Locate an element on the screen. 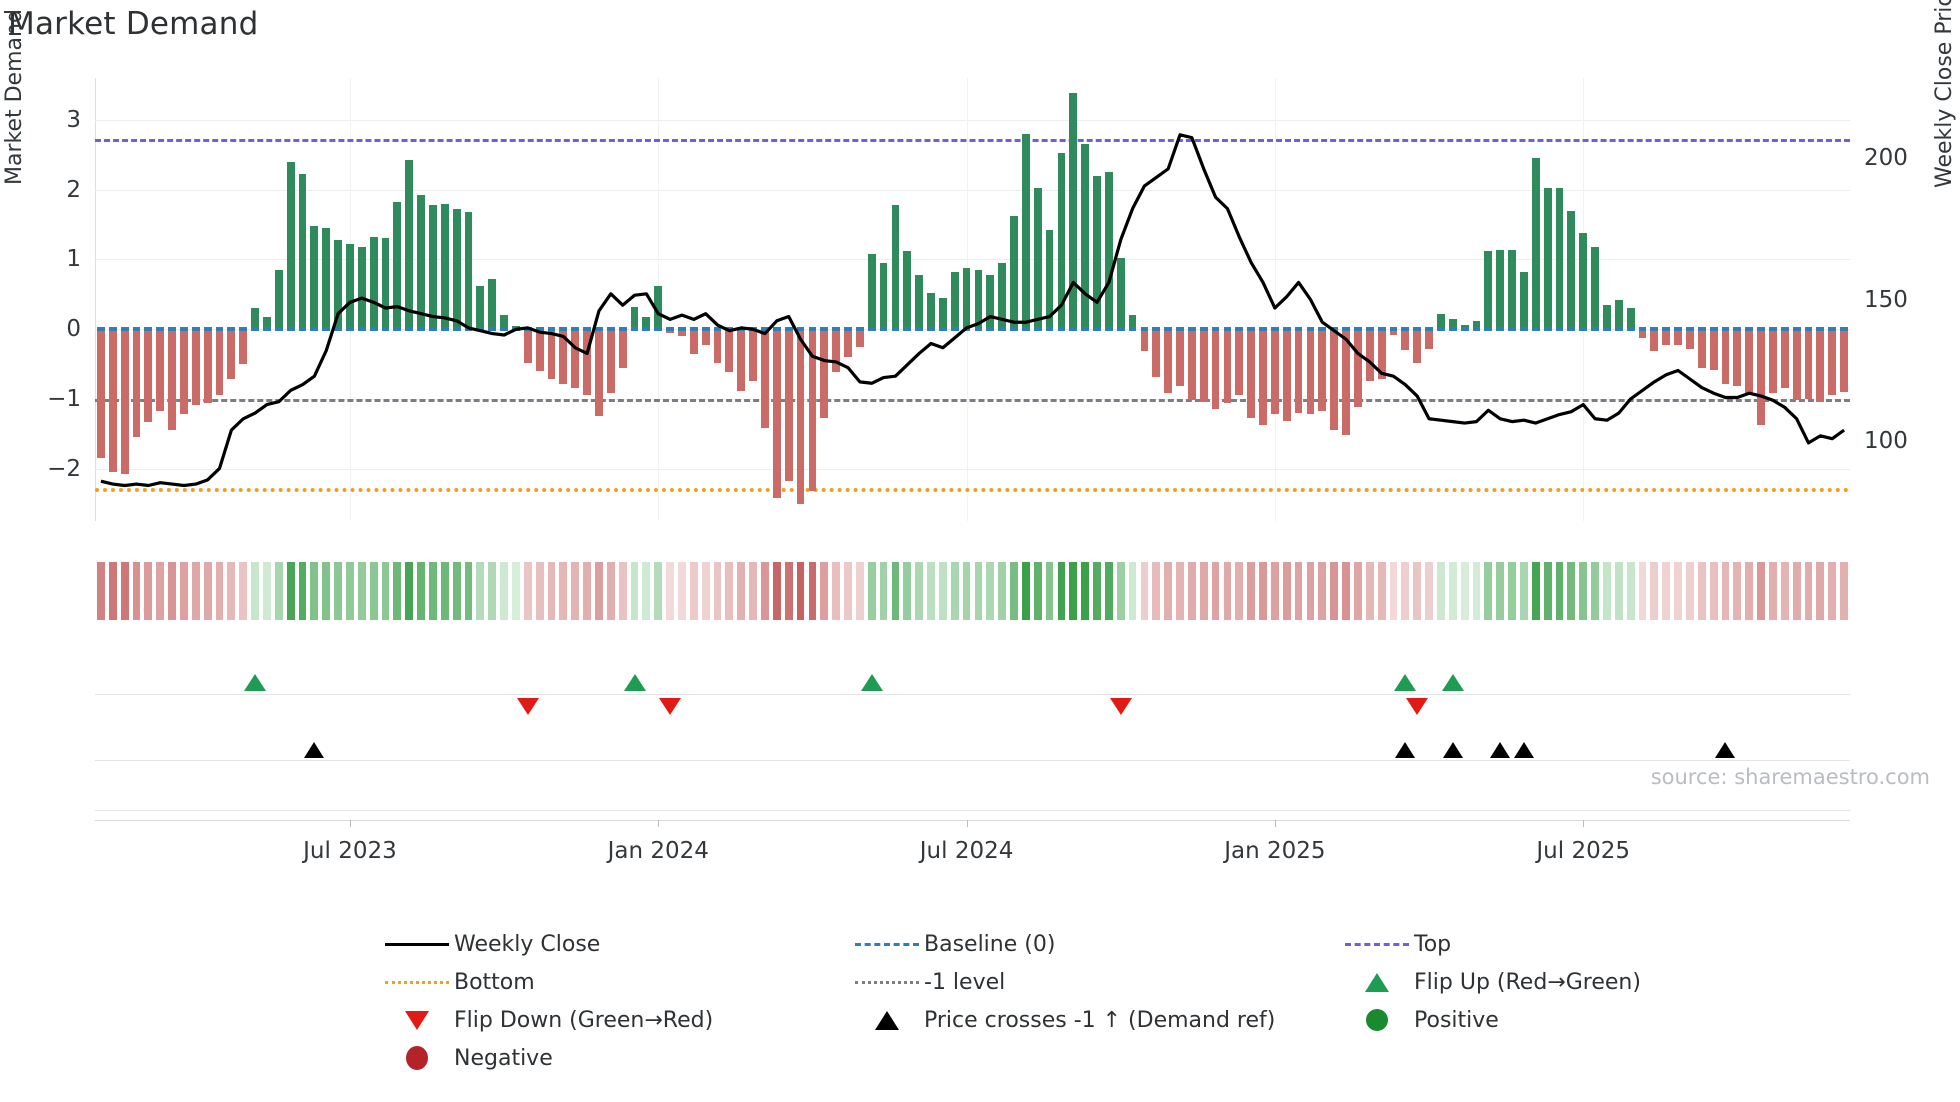 The height and width of the screenshot is (1102, 1960). legend-item: -1 level is located at coordinates (1095, 982).